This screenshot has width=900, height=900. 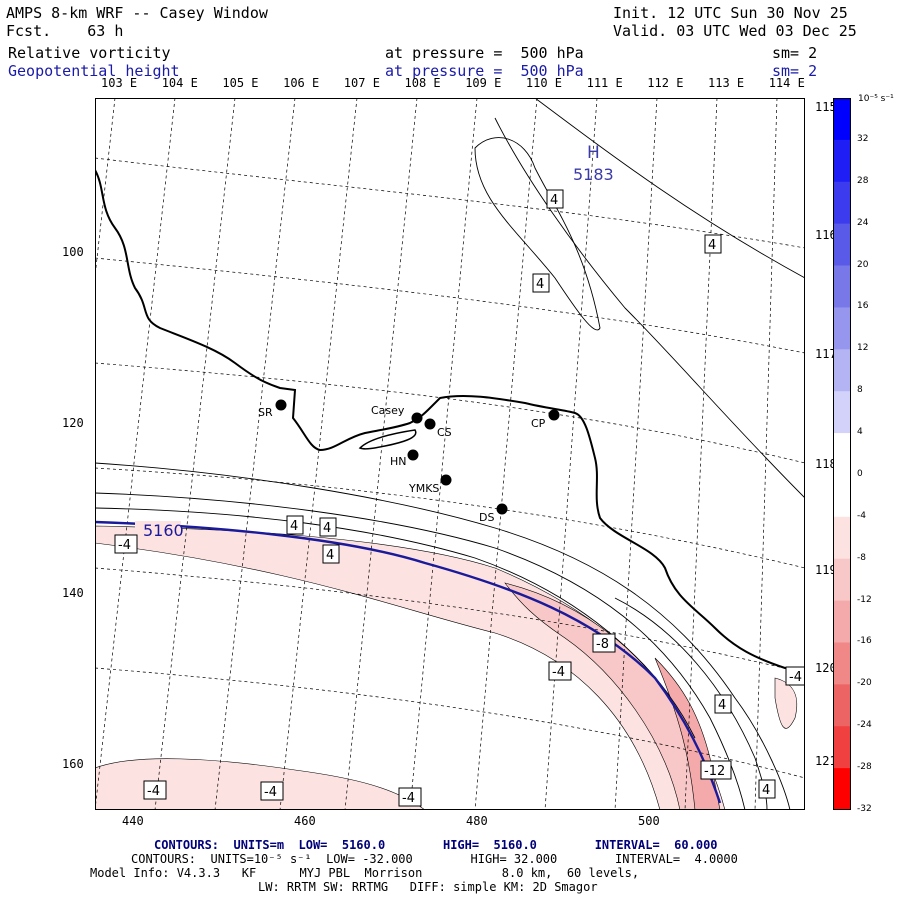 I want to click on y-axis-label: 140, so click(x=73, y=593).